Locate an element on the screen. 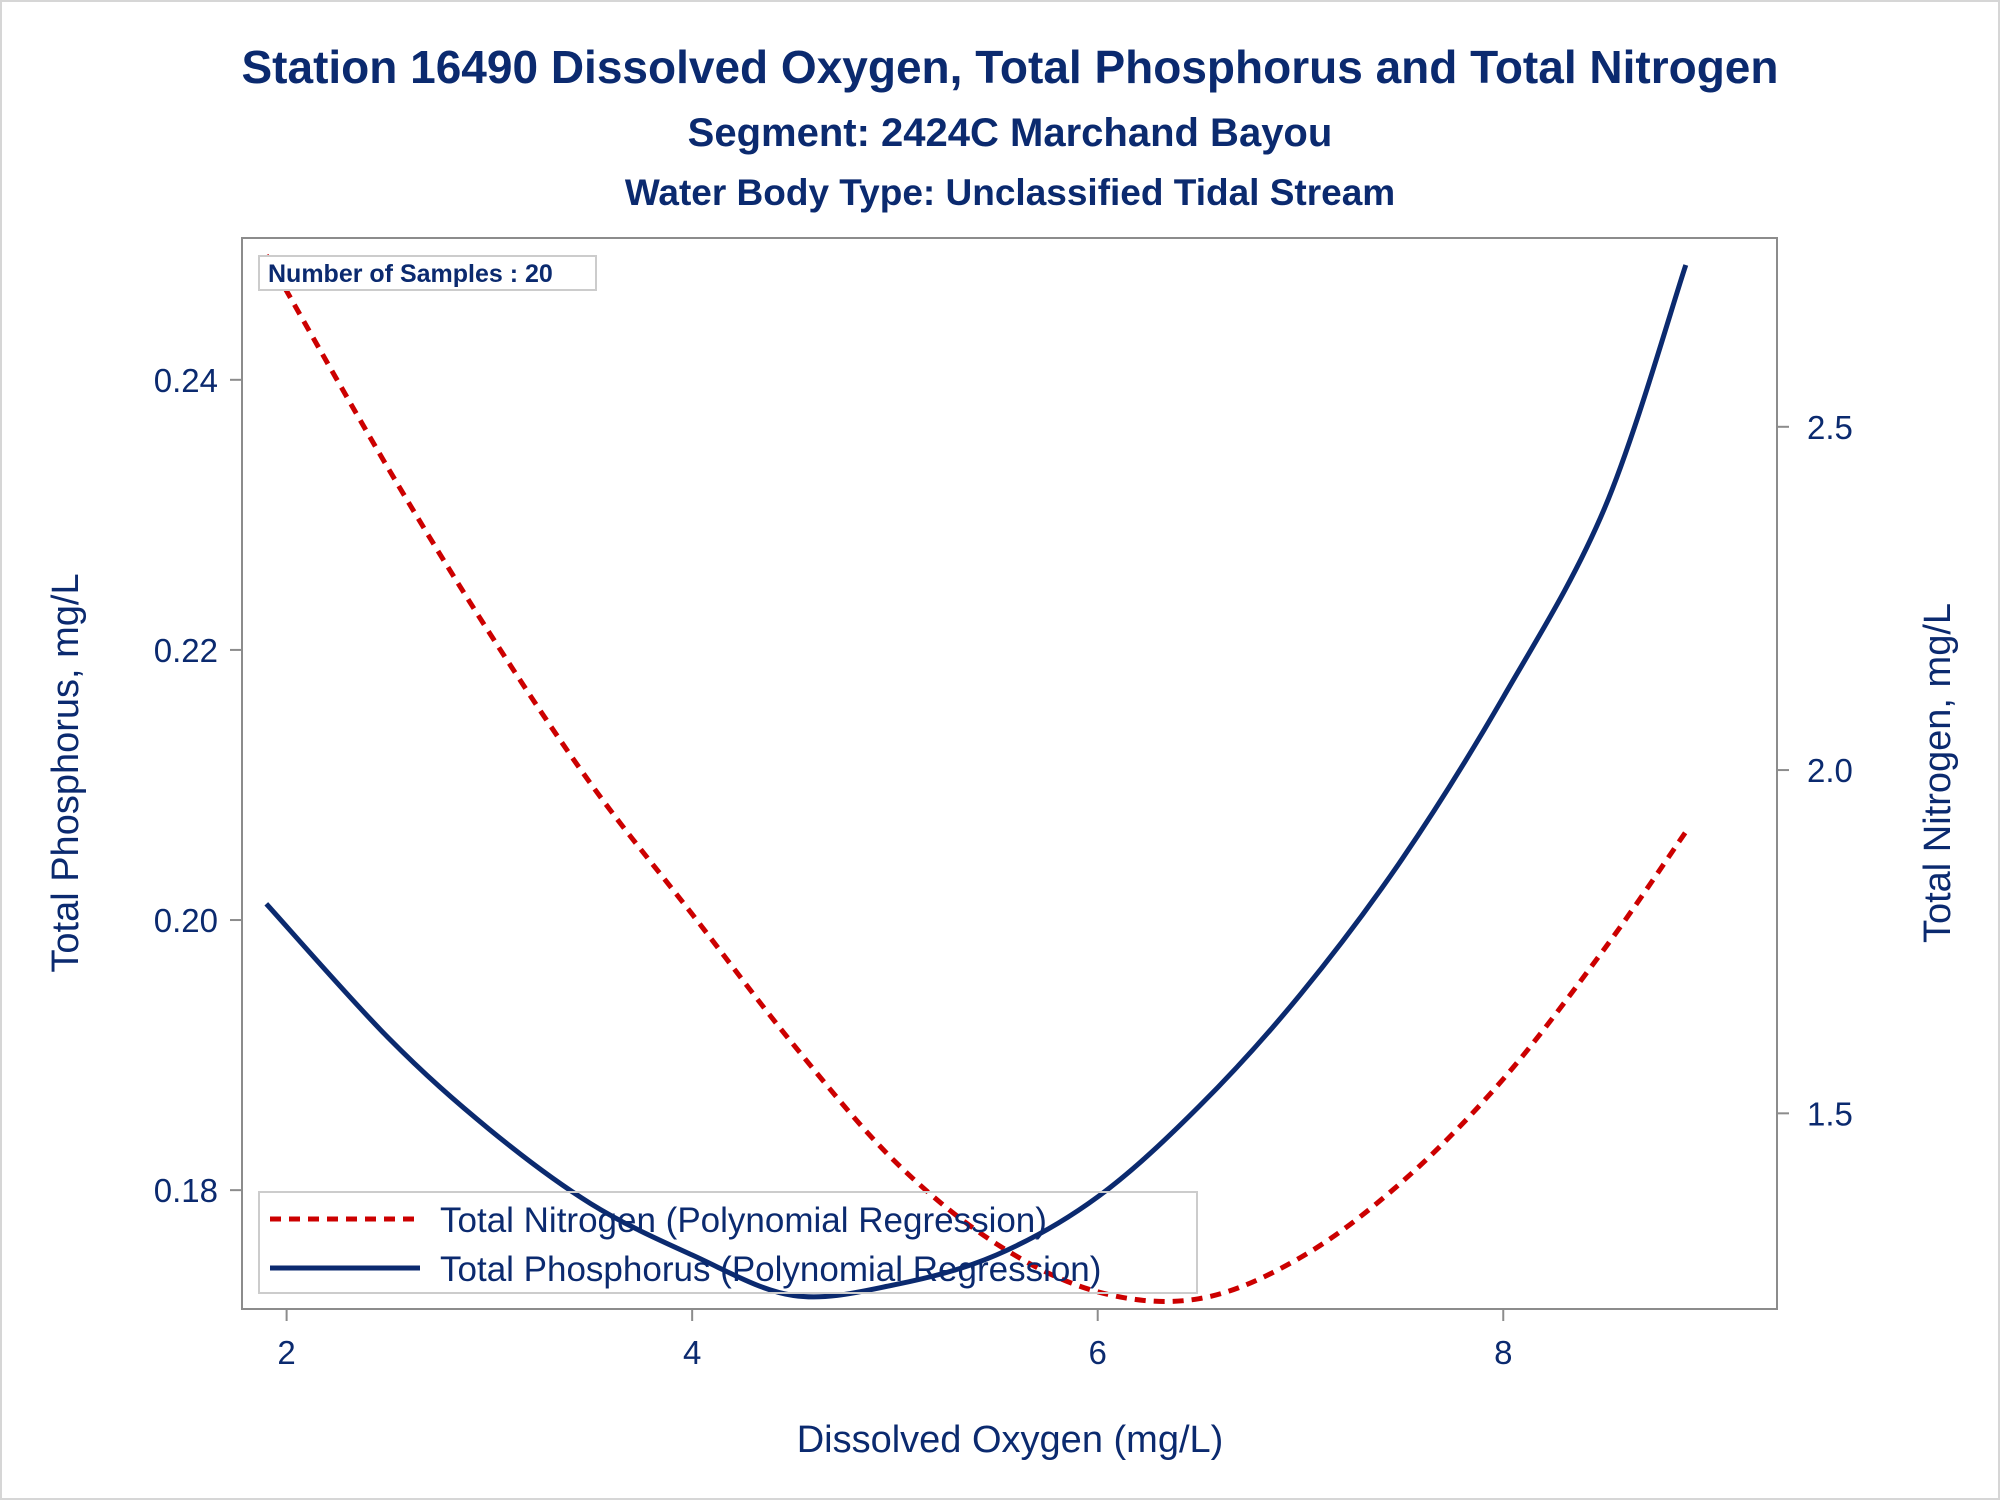 This screenshot has width=2000, height=1500. x-tick-label: 6 is located at coordinates (1098, 1352).